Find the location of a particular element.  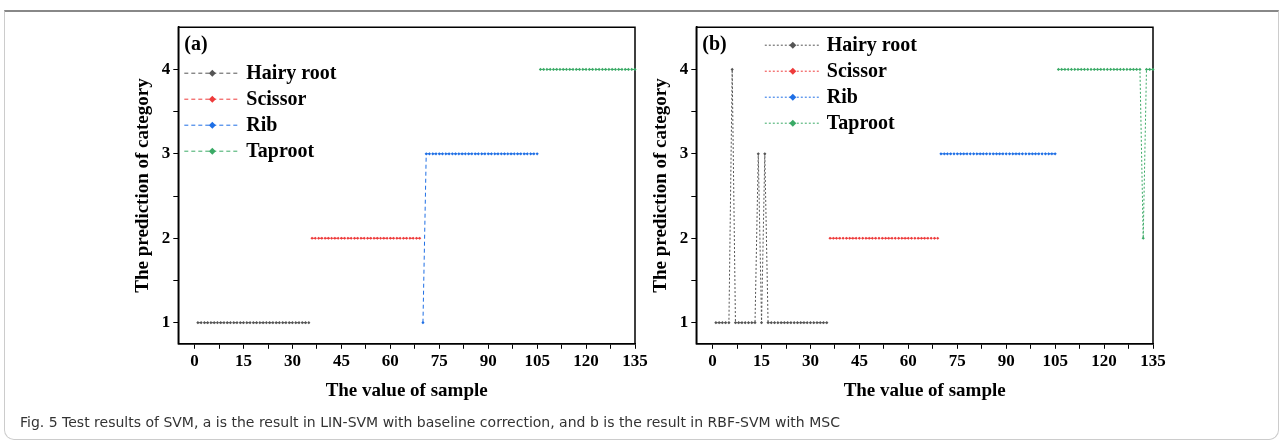

legend-label: Scissor is located at coordinates (856, 70).